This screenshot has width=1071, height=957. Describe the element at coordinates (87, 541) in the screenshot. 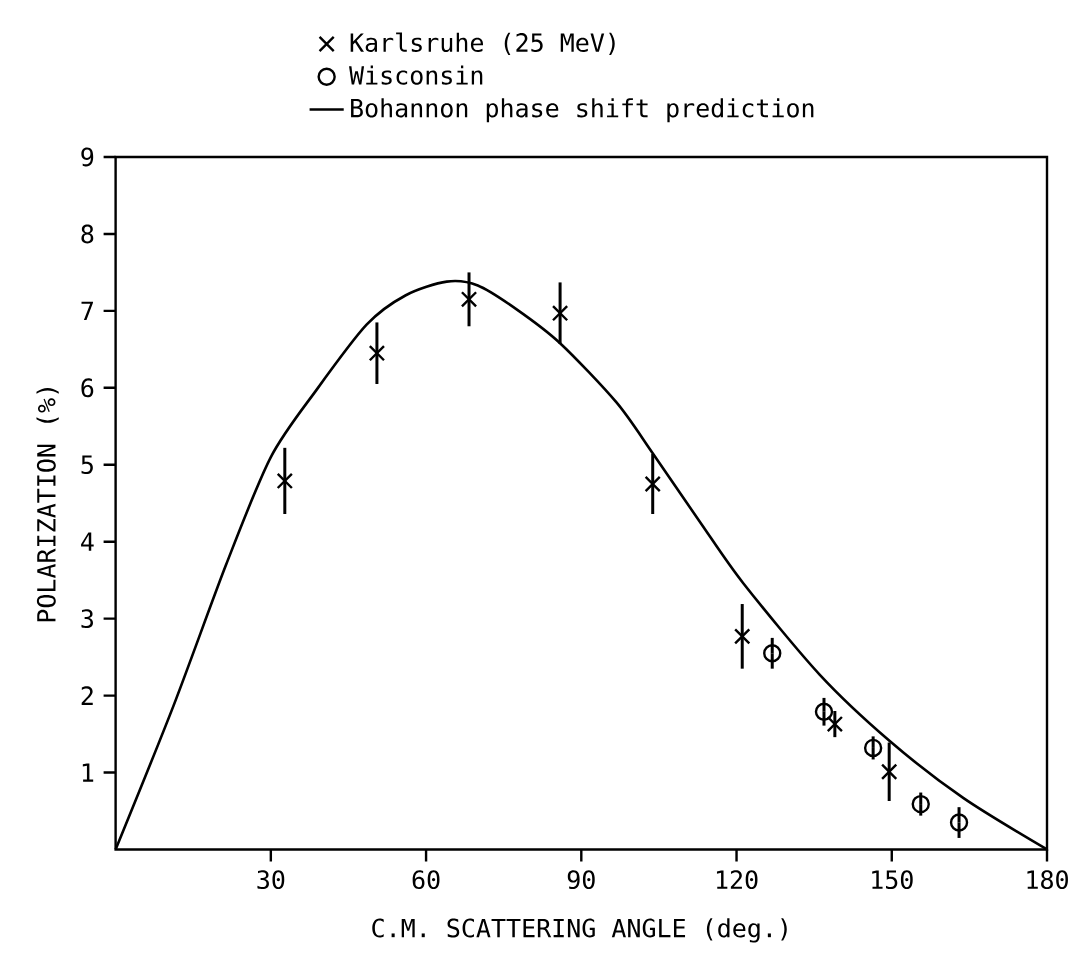

I see `y-tick-label: 4` at that location.